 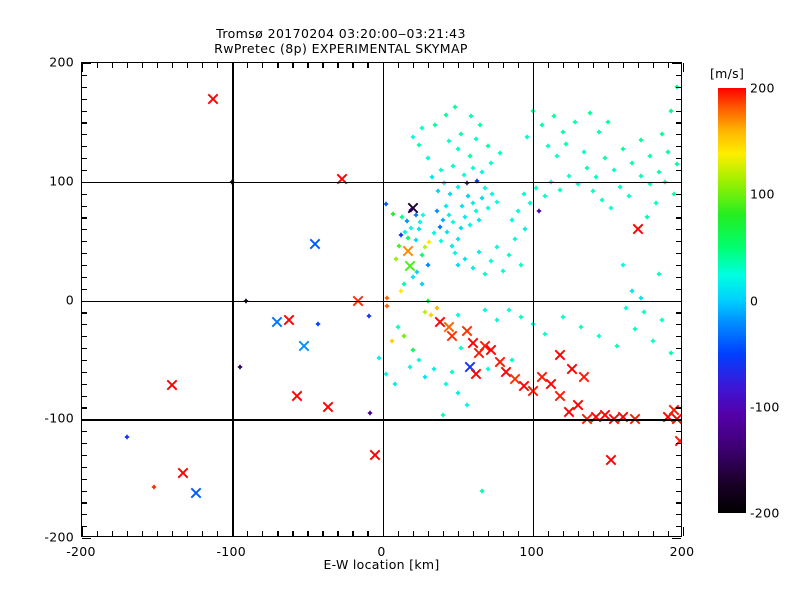 What do you see at coordinates (765, 407) in the screenshot?
I see `colorbar-tick-label: -100` at bounding box center [765, 407].